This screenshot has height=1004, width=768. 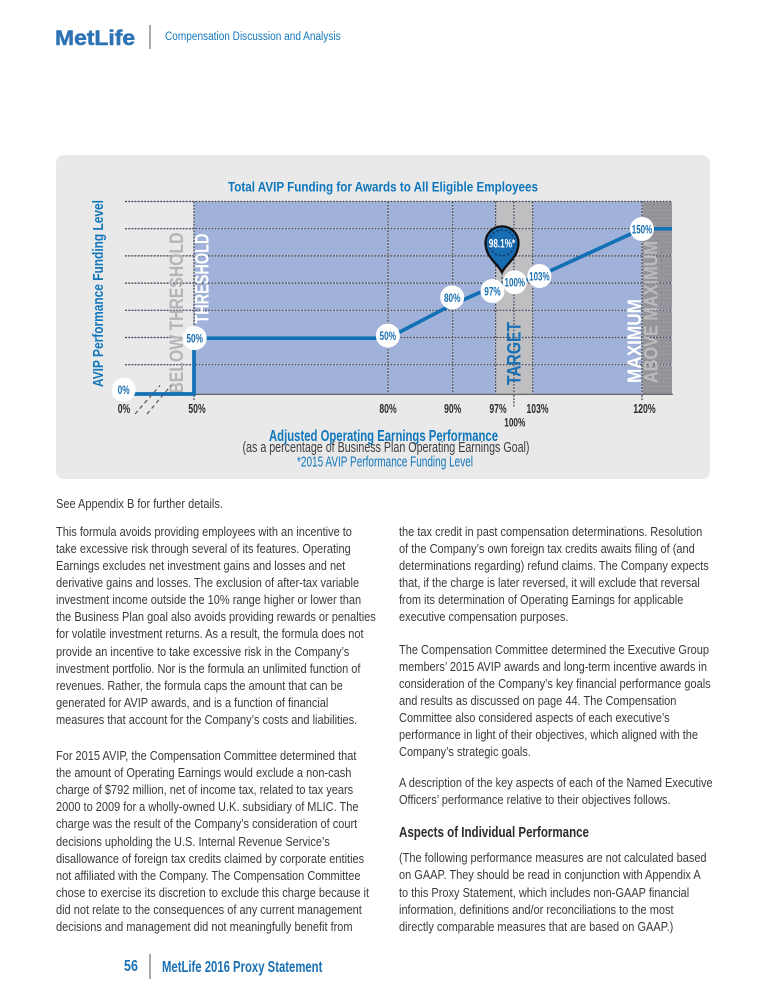 I want to click on svg-text:*2015 AVIP Performance Funding: *2015 AVIP Performance Funding Level, so click(x=385, y=463).